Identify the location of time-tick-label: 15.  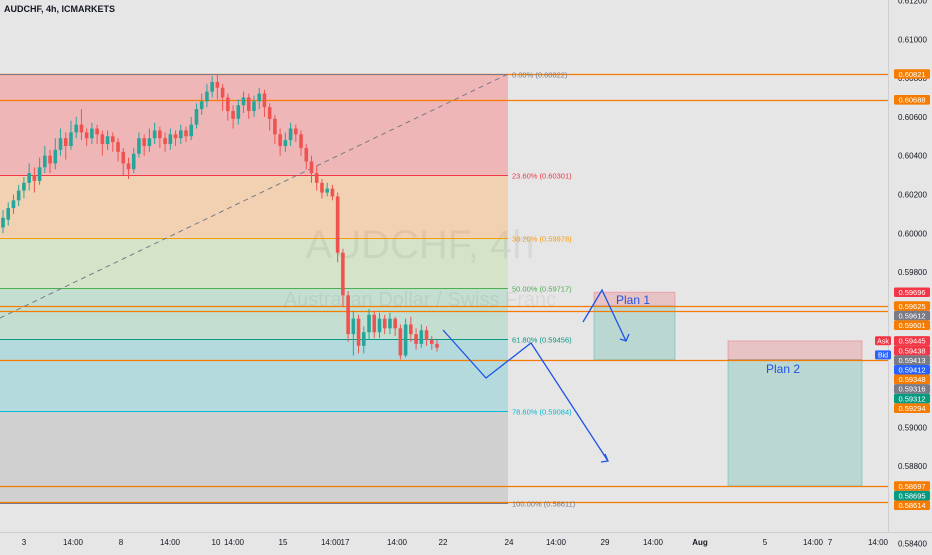
(283, 542).